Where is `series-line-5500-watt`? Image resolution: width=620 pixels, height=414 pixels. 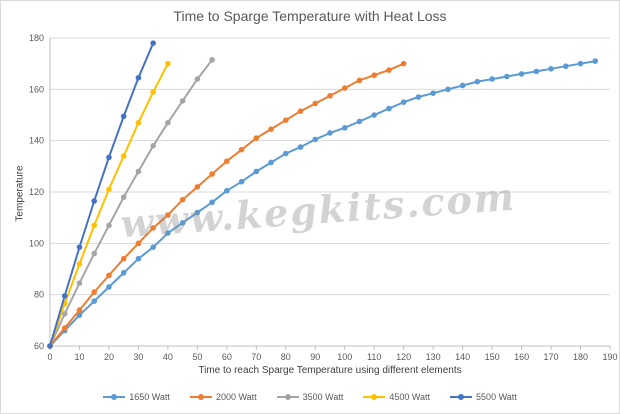
series-line-5500-watt is located at coordinates (102, 194).